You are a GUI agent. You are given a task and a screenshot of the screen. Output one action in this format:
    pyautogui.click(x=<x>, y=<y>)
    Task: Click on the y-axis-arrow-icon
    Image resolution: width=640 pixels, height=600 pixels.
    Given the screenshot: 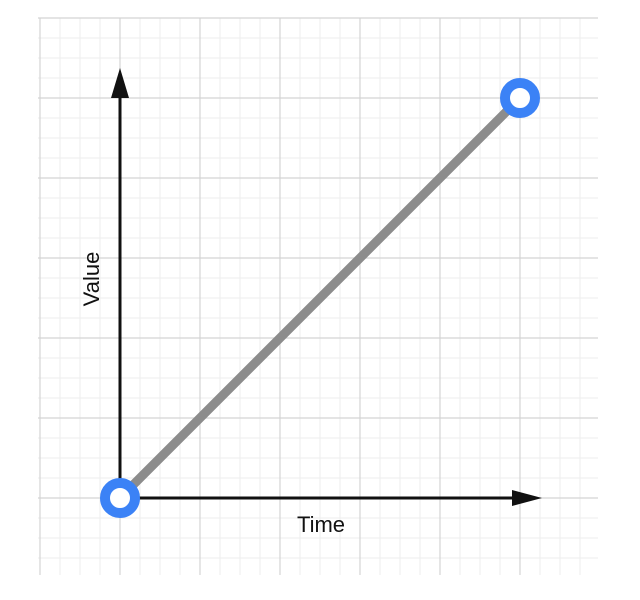 What is the action you would take?
    pyautogui.click(x=120, y=83)
    